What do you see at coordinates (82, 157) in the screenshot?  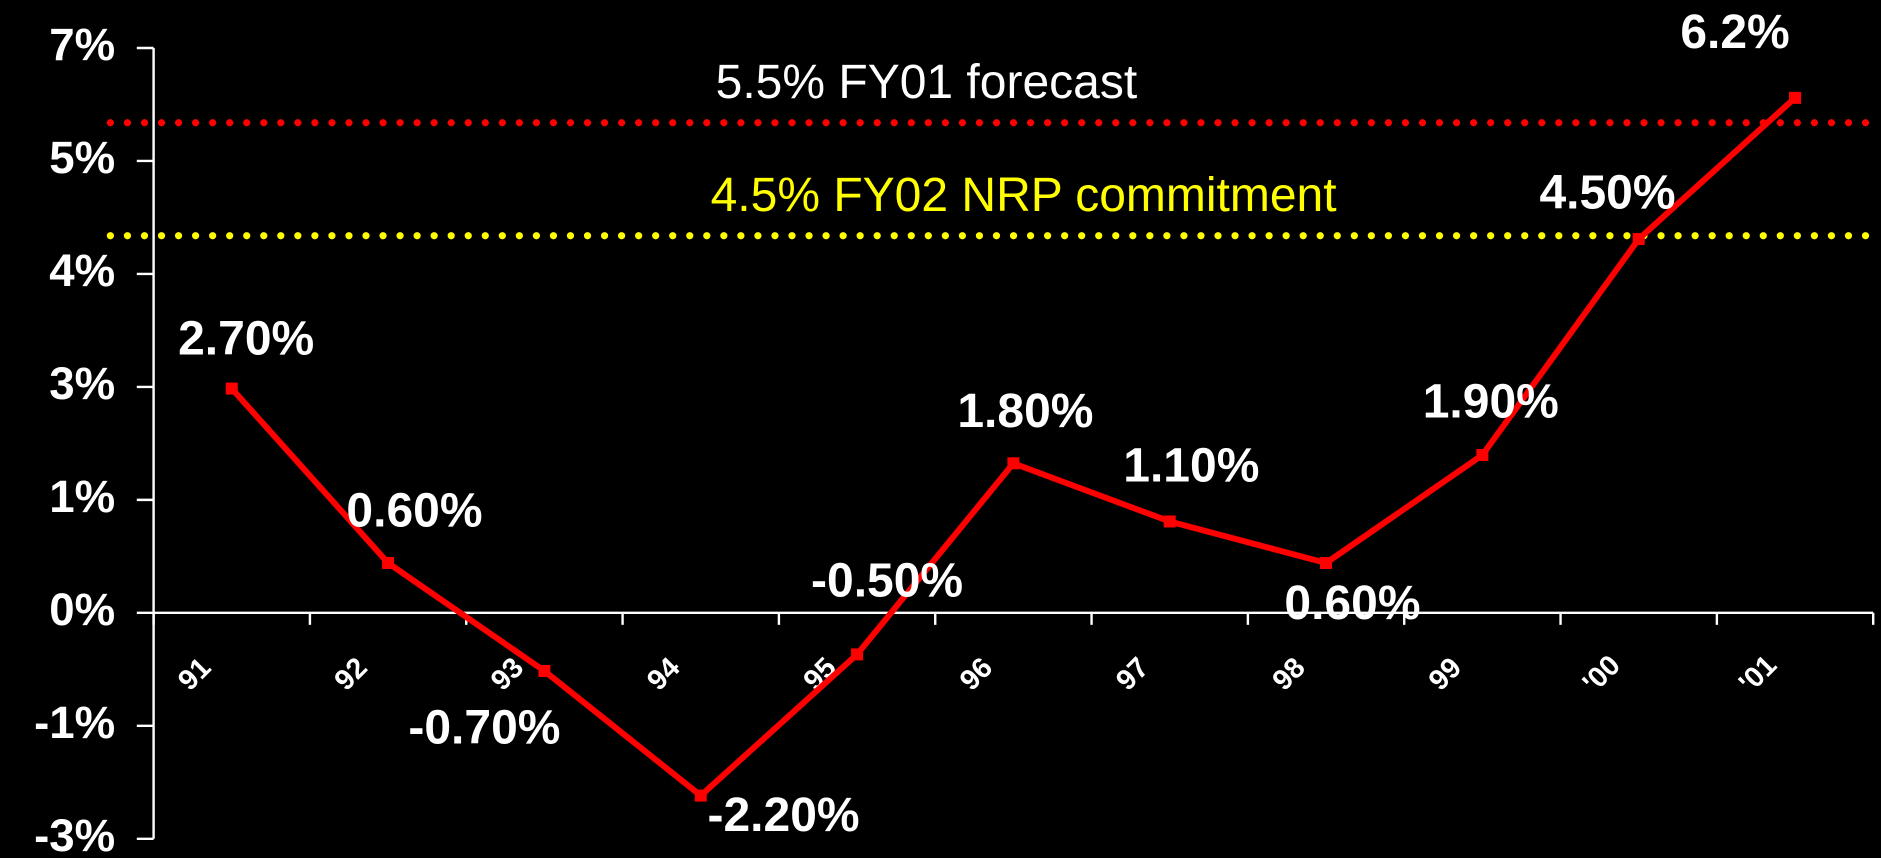 I see `y-tick-label: 5%` at bounding box center [82, 157].